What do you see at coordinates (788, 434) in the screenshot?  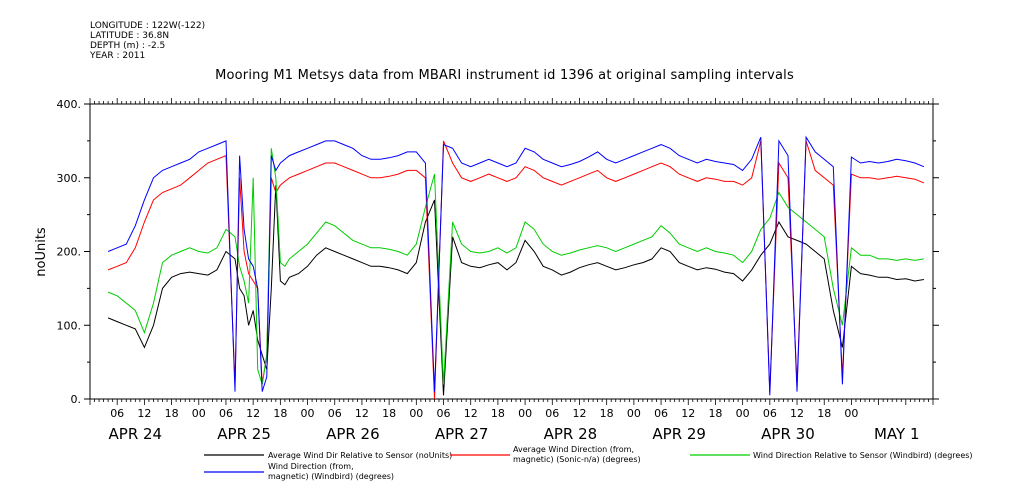 I see `x-day-label: APR 30` at bounding box center [788, 434].